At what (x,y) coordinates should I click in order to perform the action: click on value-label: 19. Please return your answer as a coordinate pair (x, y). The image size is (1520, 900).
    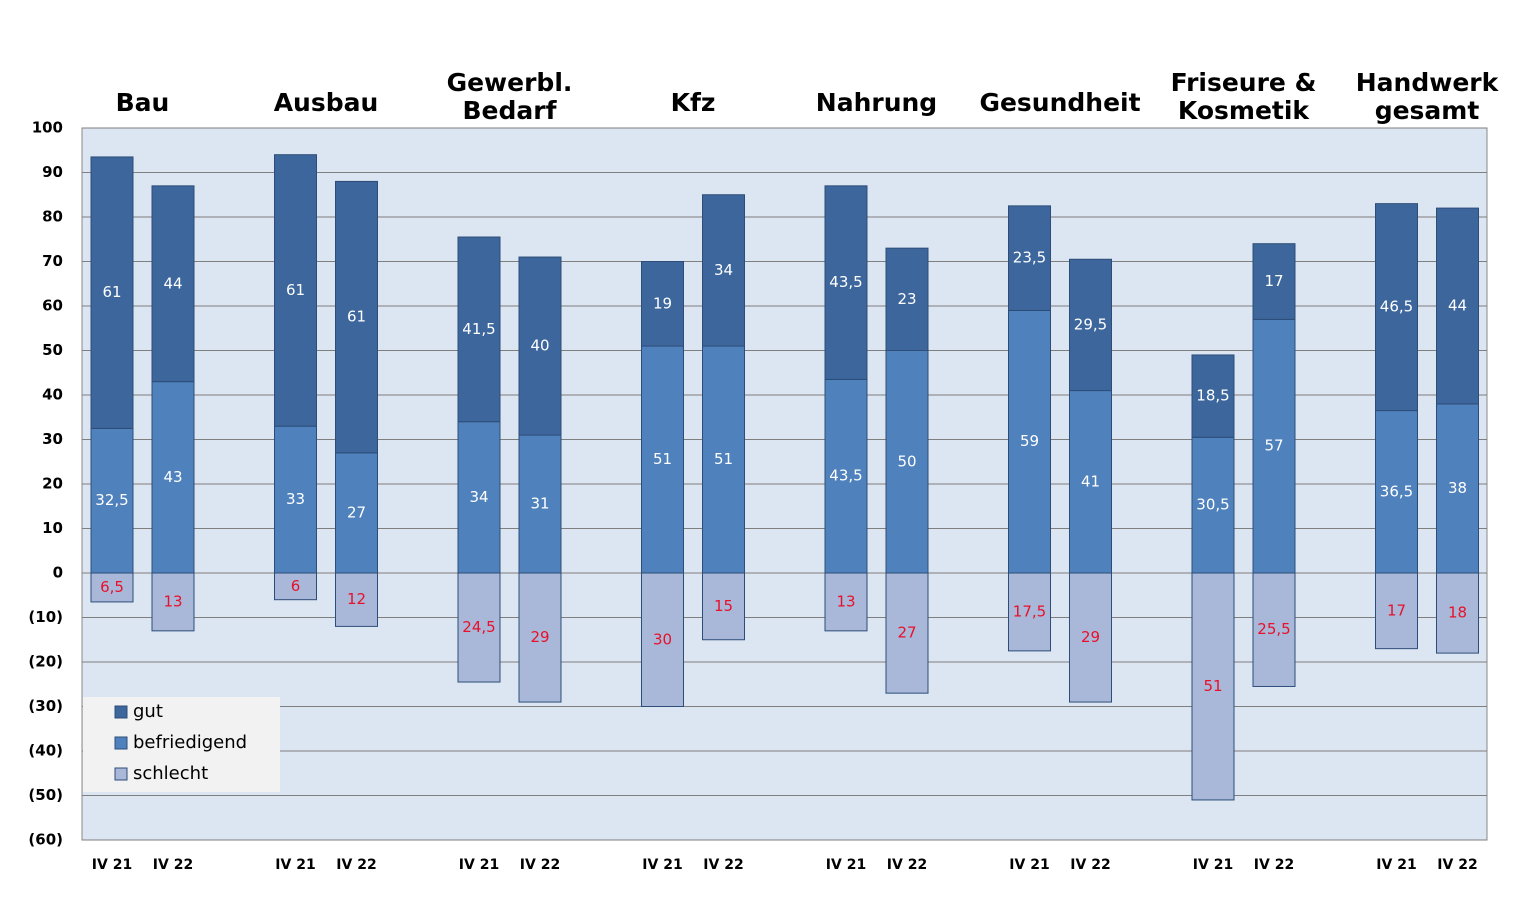
    Looking at the image, I should click on (662, 303).